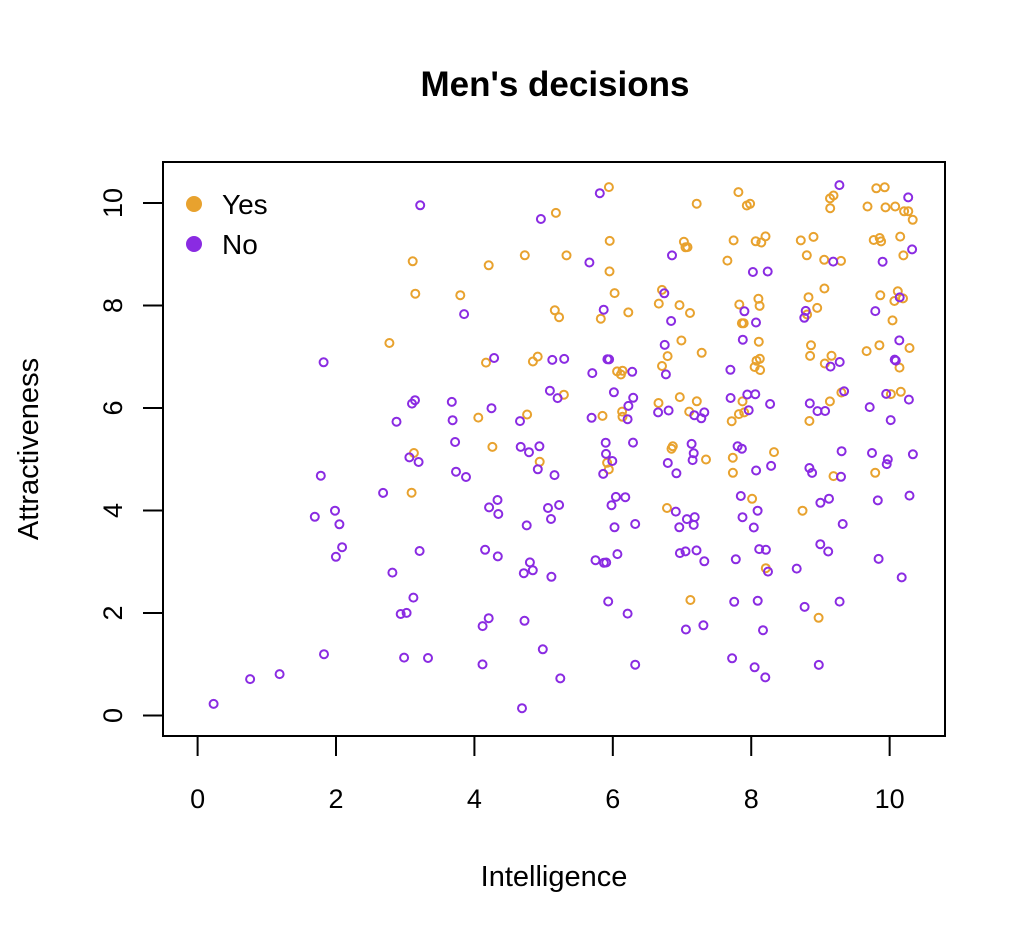  I want to click on y-tick-label-0: 0, so click(113, 715).